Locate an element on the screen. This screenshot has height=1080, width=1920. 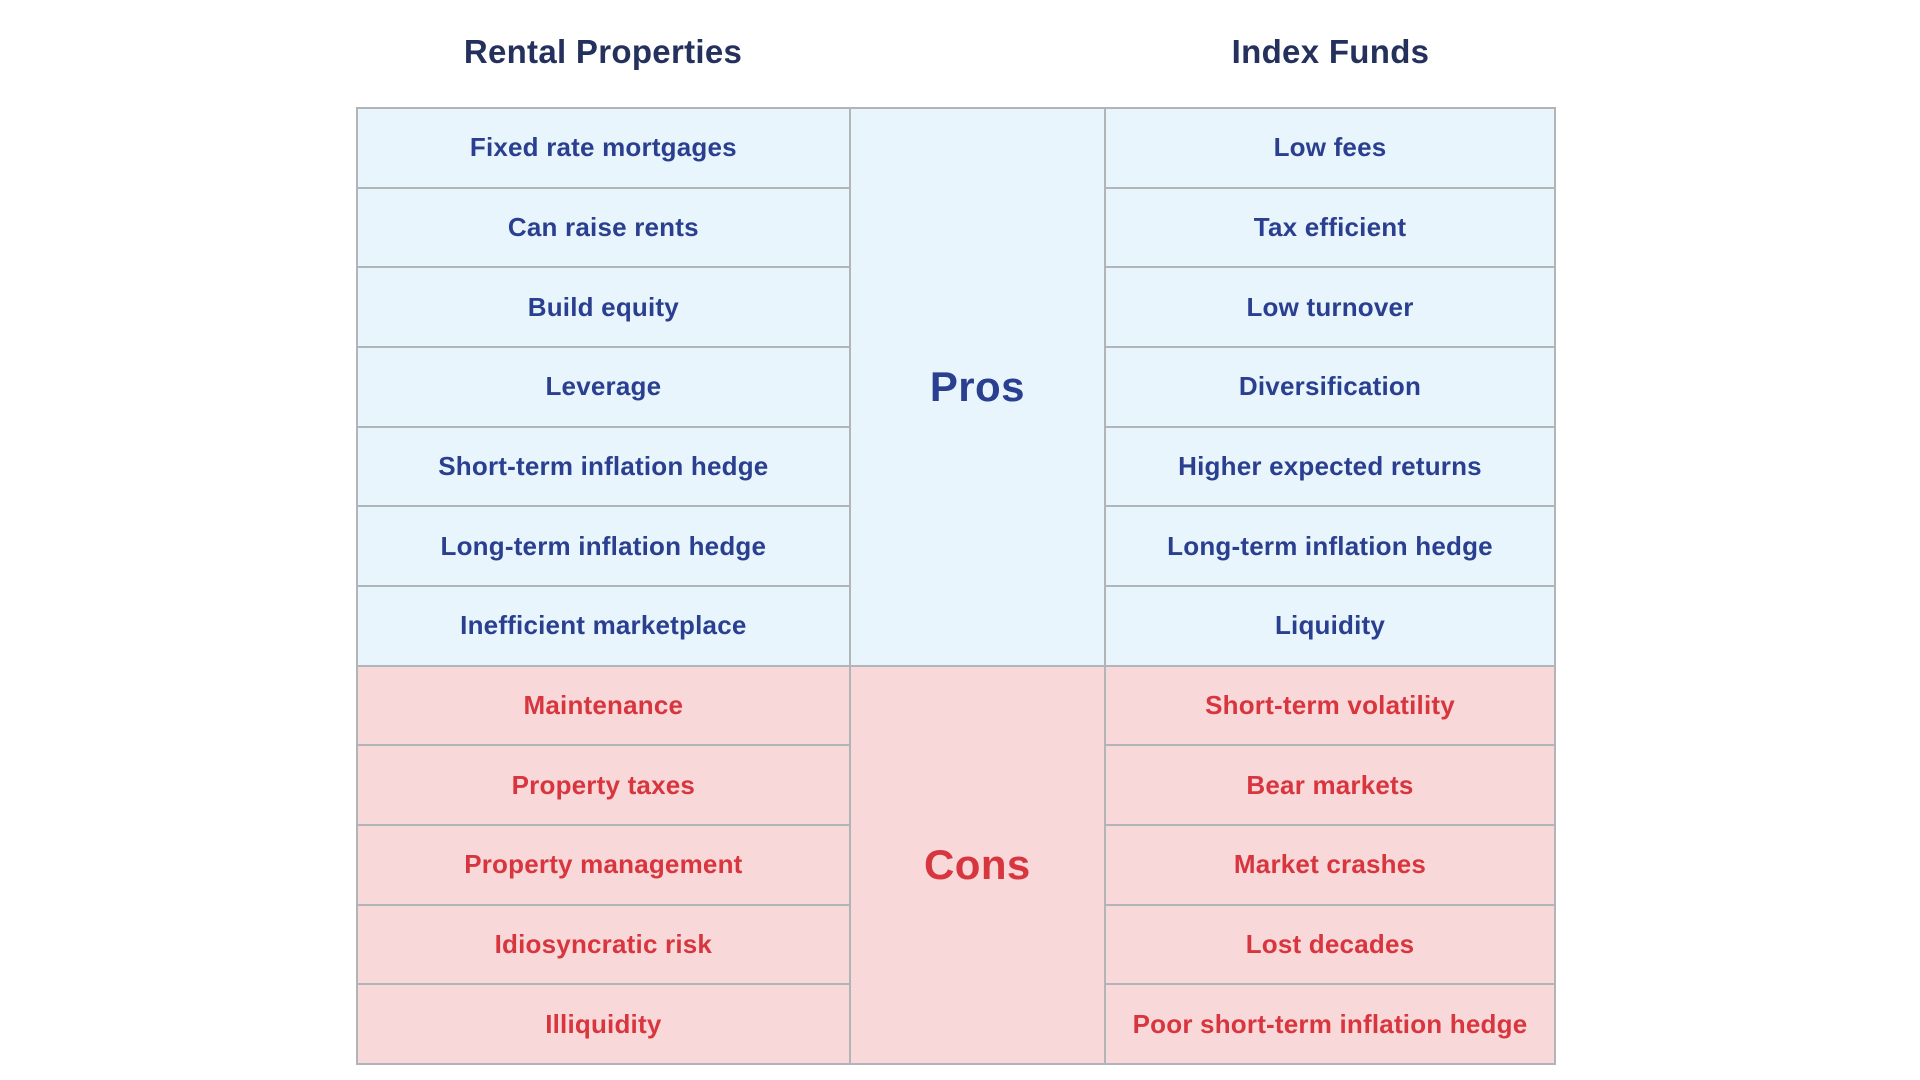
cell-index-pros-2: Tax efficient is located at coordinates (1330, 227).